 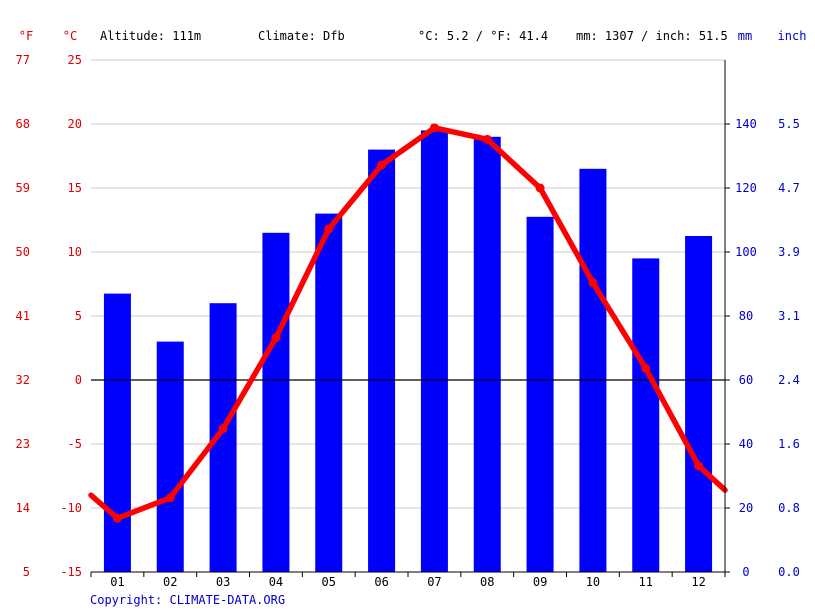 I want to click on inch-tick-label: 1.6, so click(x=789, y=444).